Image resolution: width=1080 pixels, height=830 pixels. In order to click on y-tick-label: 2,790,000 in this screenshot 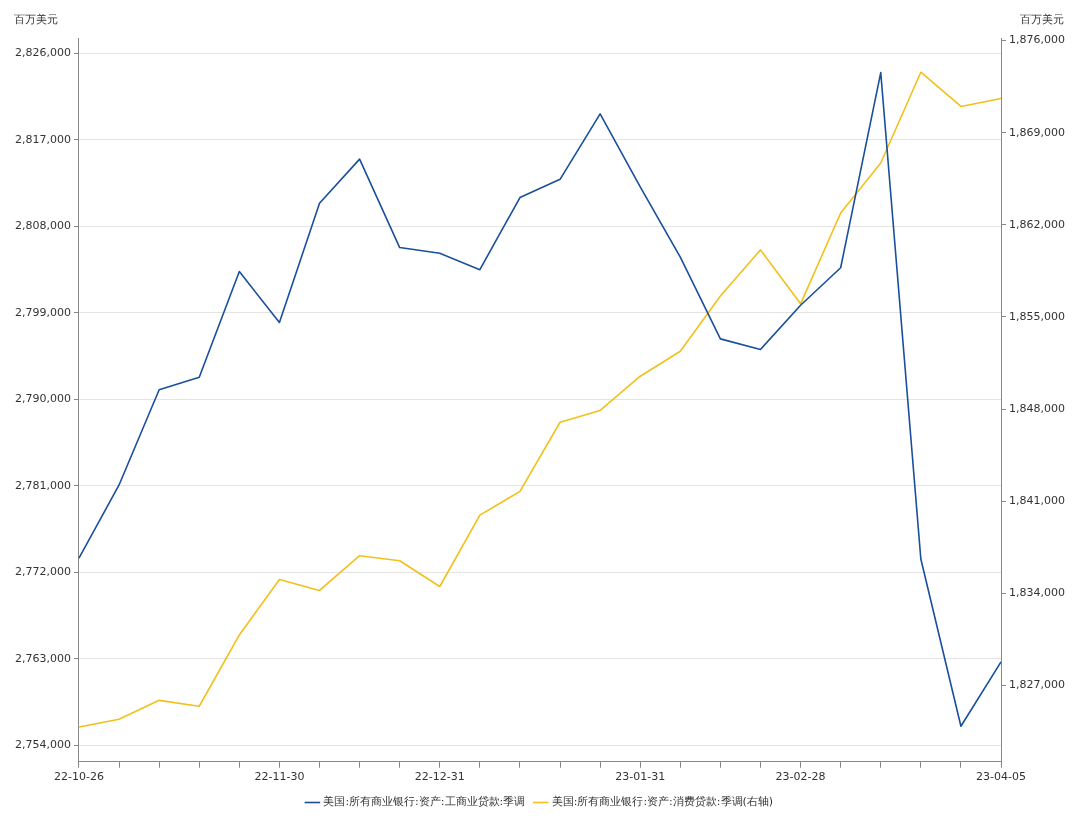, I will do `click(43, 399)`.